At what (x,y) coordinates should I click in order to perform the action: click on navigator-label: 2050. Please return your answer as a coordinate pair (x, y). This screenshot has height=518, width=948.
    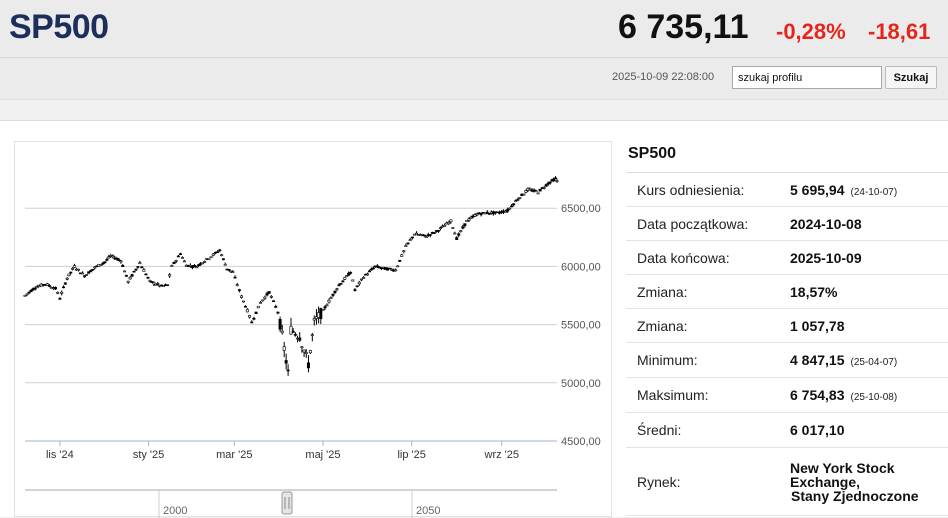
    Looking at the image, I should click on (428, 511).